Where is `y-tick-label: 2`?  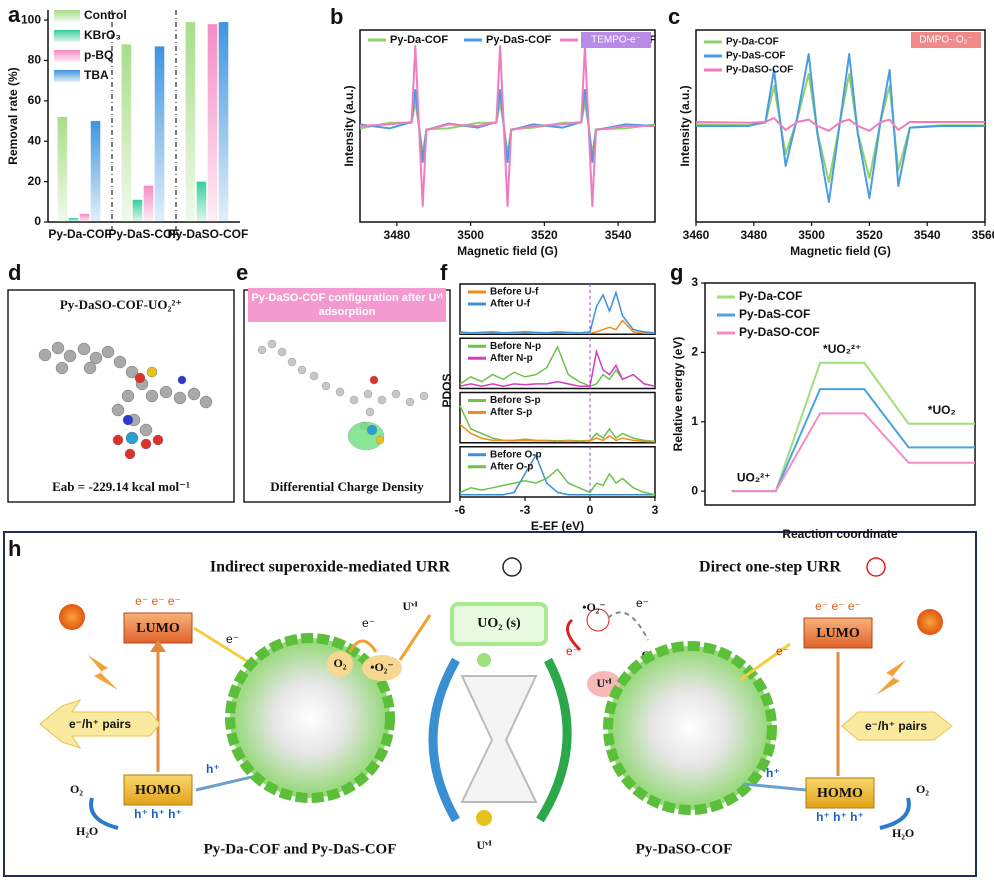 y-tick-label: 2 is located at coordinates (694, 352).